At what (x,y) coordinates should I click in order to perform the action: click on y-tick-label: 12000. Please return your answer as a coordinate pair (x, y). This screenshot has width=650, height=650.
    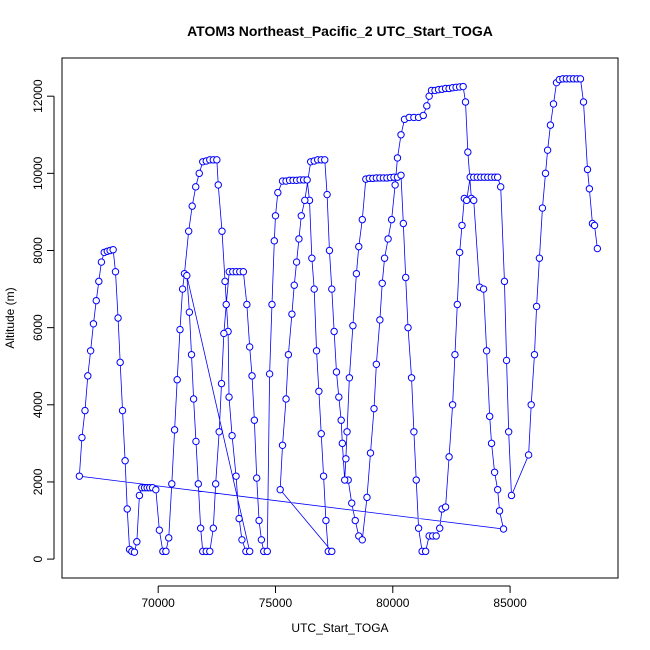
    Looking at the image, I should click on (38, 96).